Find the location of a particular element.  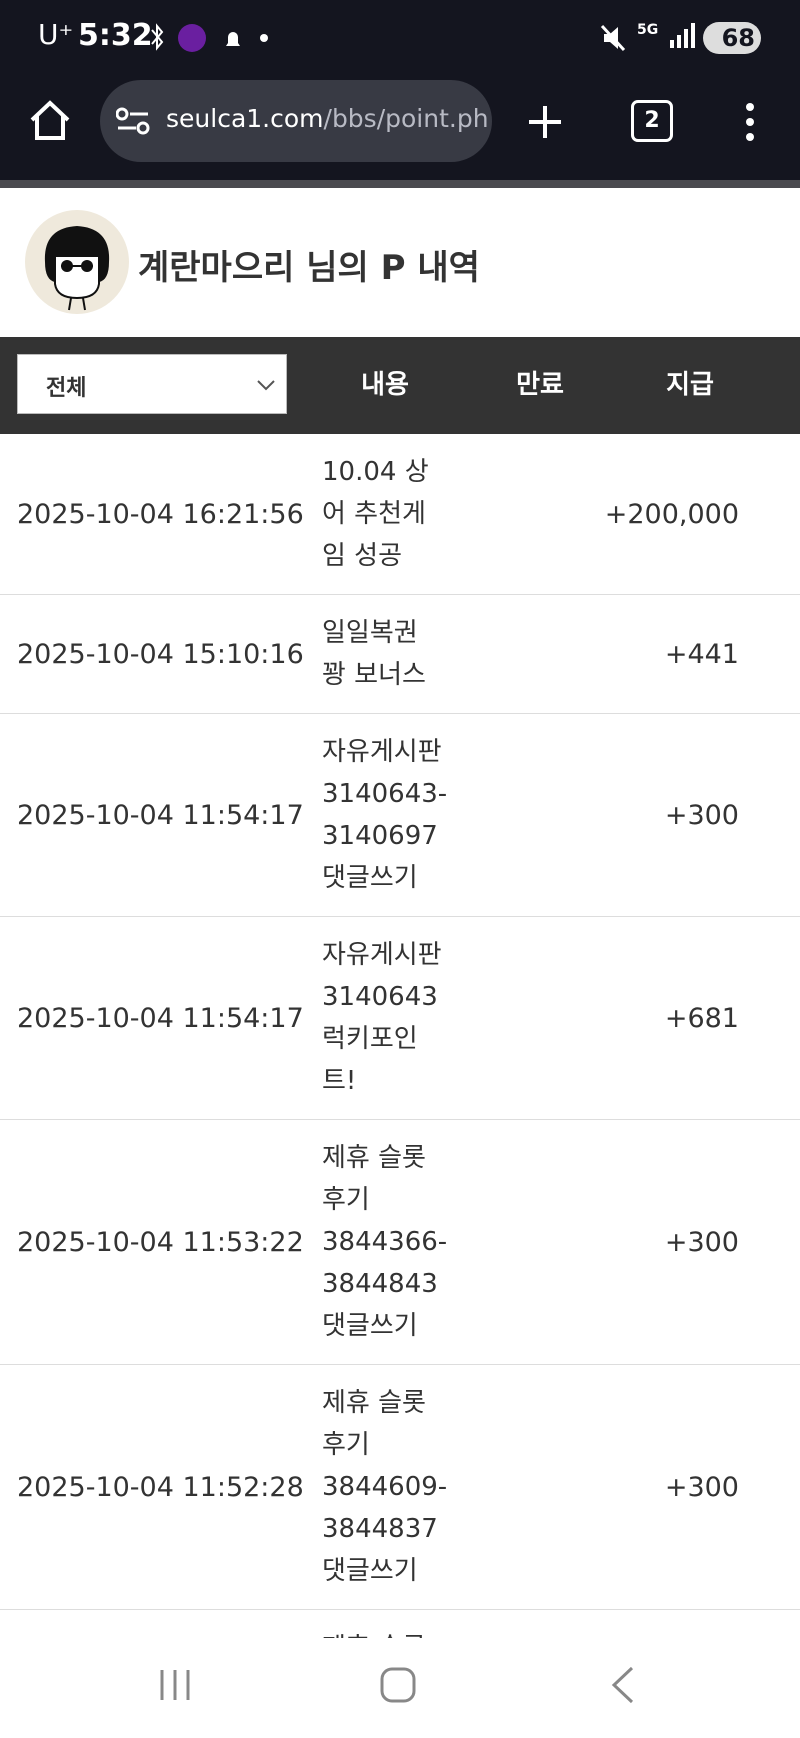

battery: 68 is located at coordinates (732, 38).